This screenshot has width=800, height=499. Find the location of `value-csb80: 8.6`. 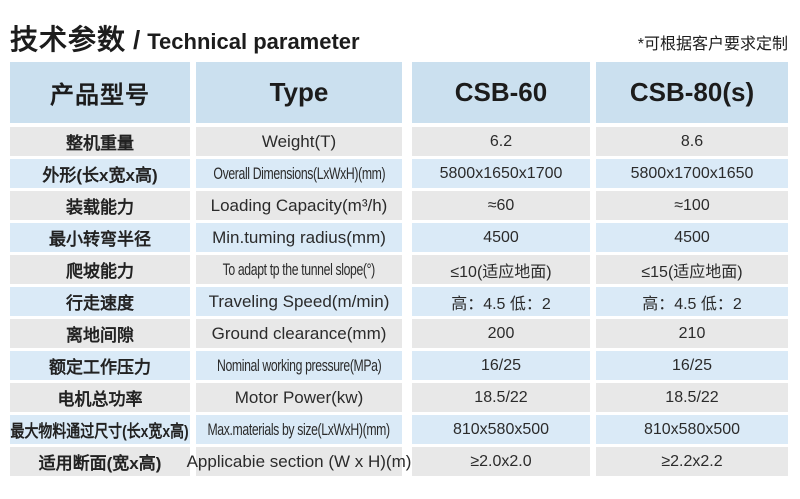

value-csb80: 8.6 is located at coordinates (692, 141).